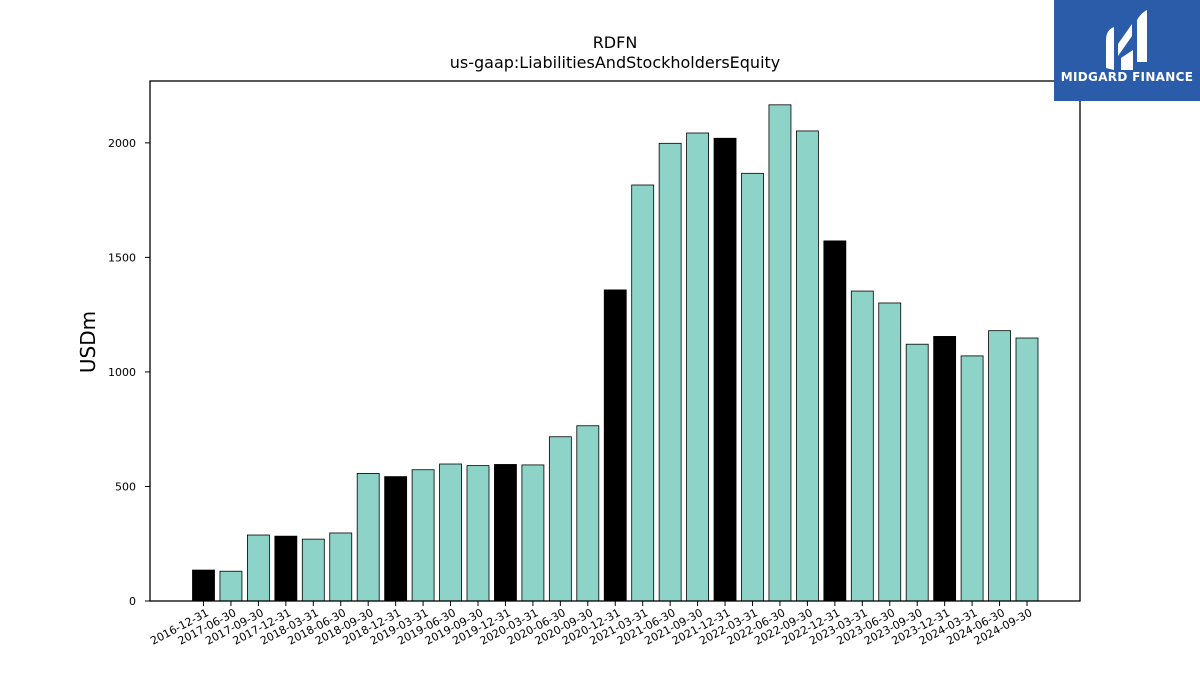 The width and height of the screenshot is (1200, 675). I want to click on y-tick-label: 1500, so click(122, 257).